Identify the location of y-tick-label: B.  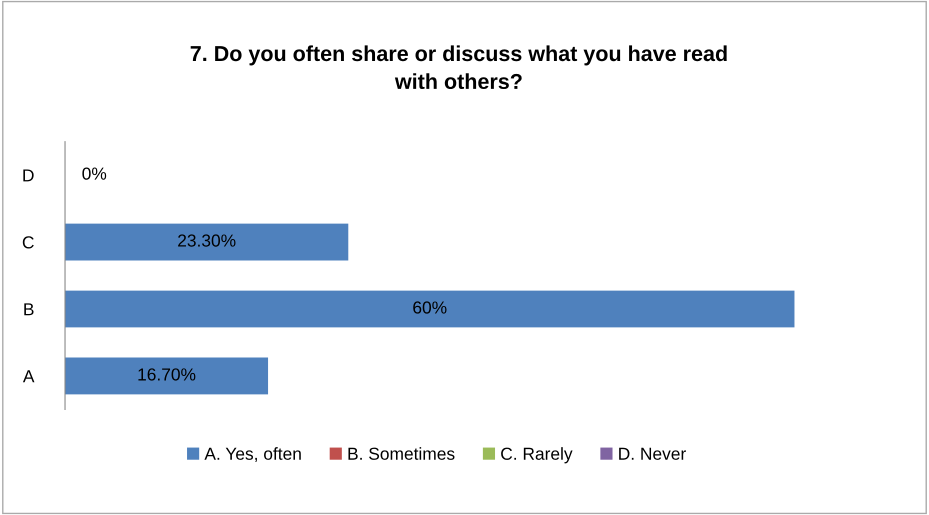
(29, 309).